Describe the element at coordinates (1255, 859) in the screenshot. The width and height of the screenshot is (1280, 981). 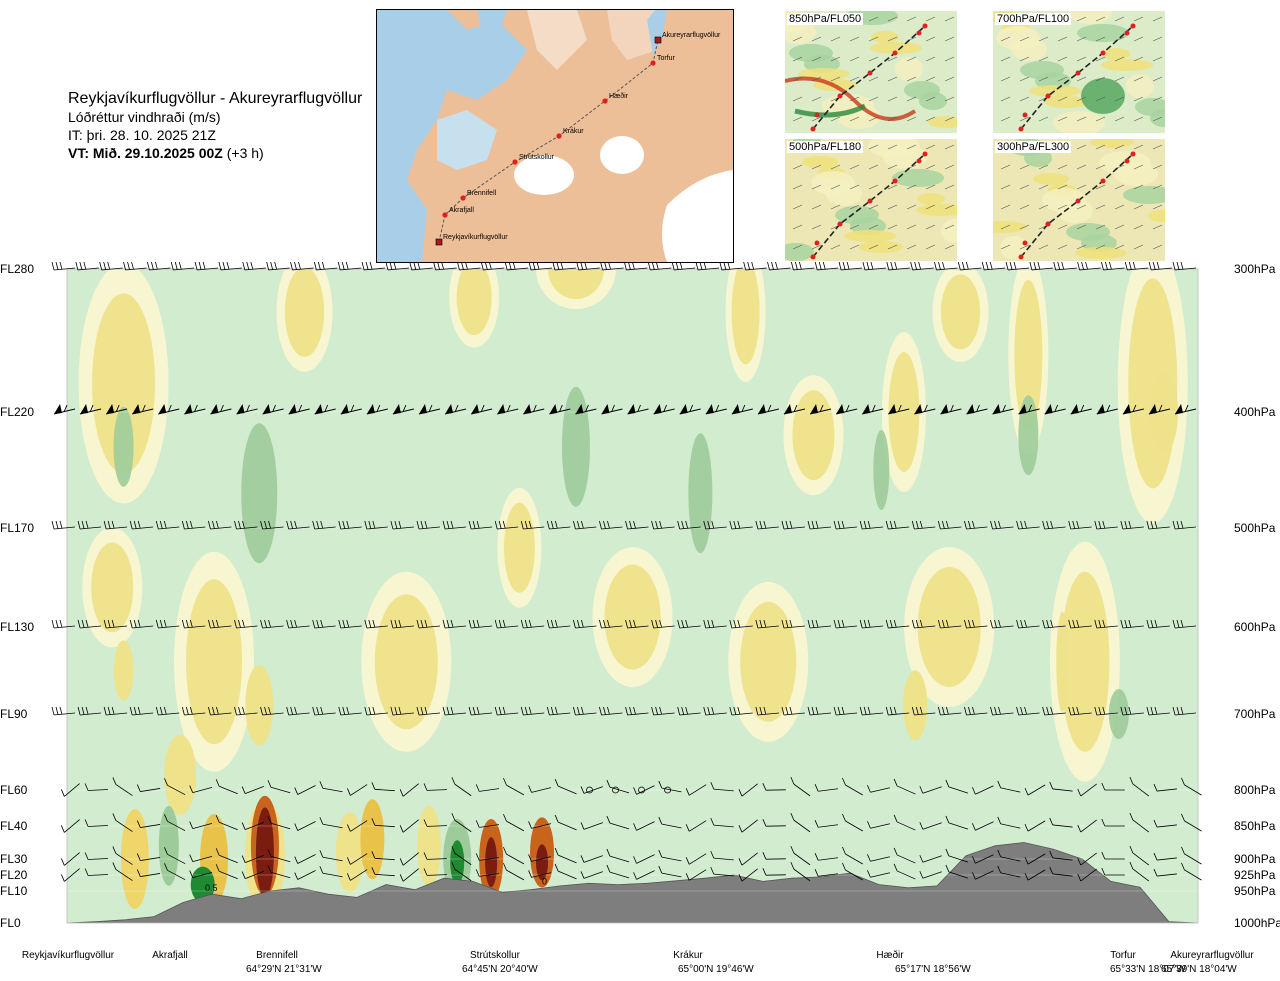
I see `pressure-level-label: 900hPa` at that location.